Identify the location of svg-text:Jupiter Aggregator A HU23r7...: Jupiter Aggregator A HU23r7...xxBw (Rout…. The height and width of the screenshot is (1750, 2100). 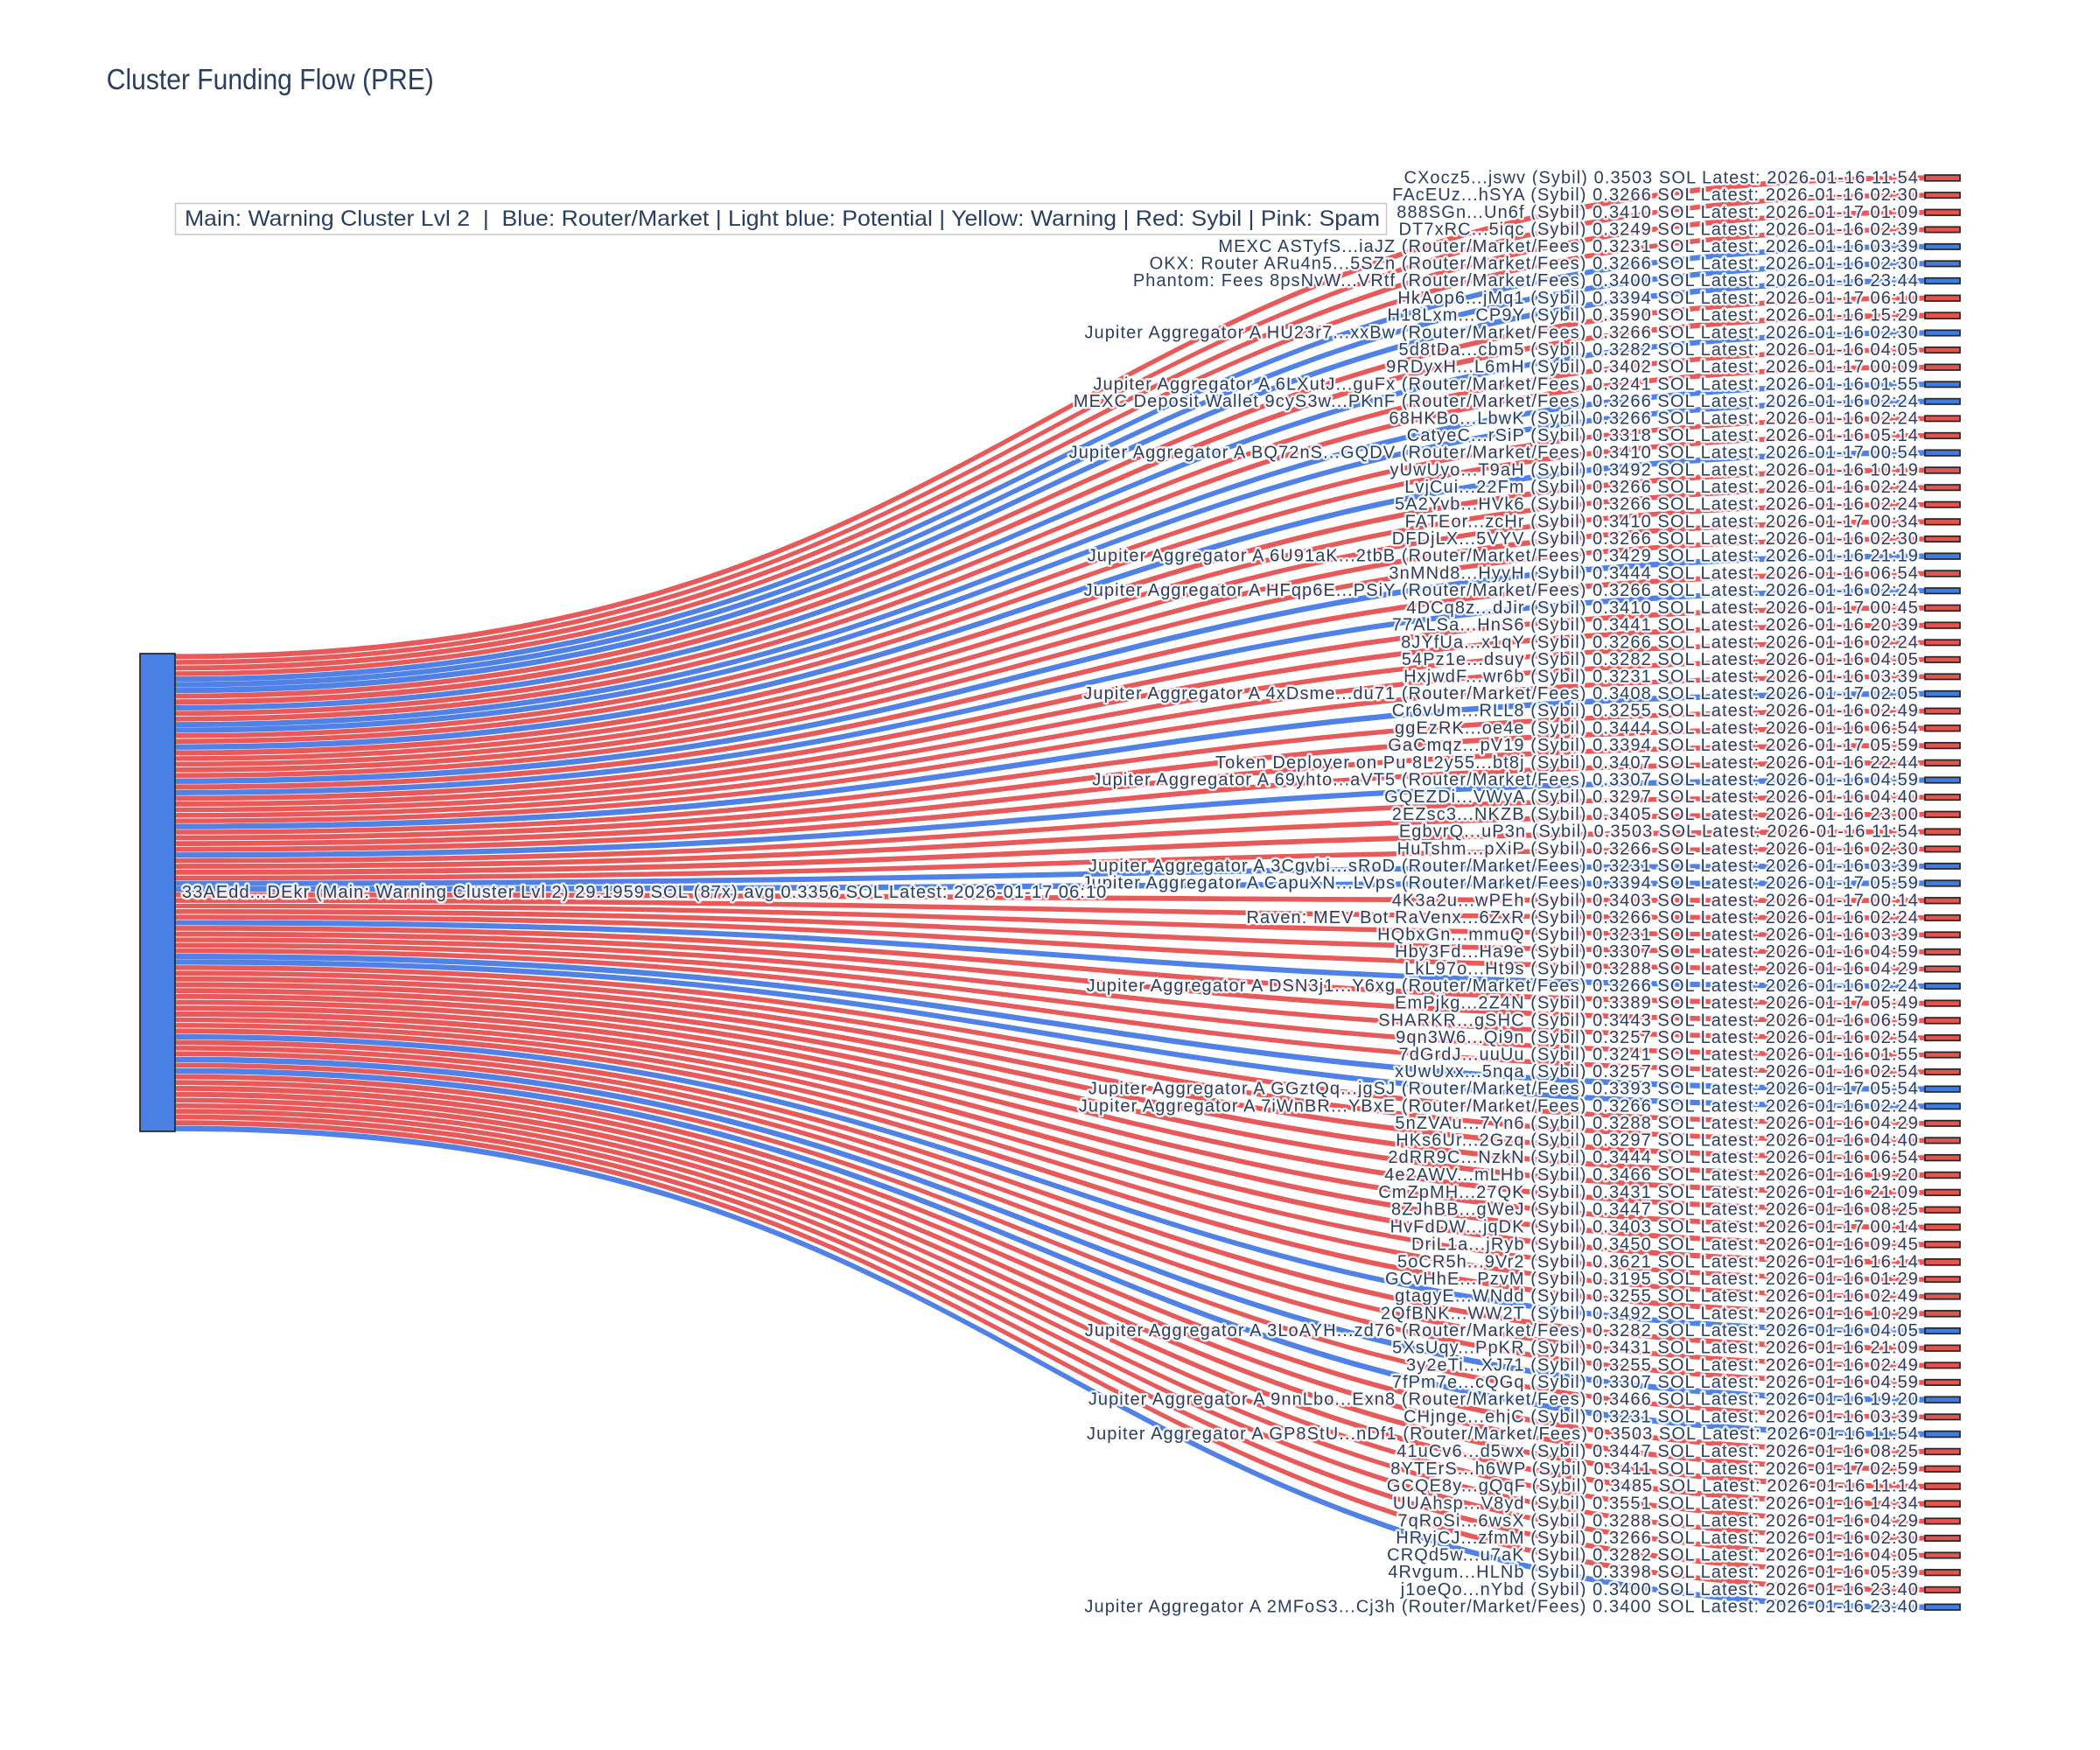
(1501, 333).